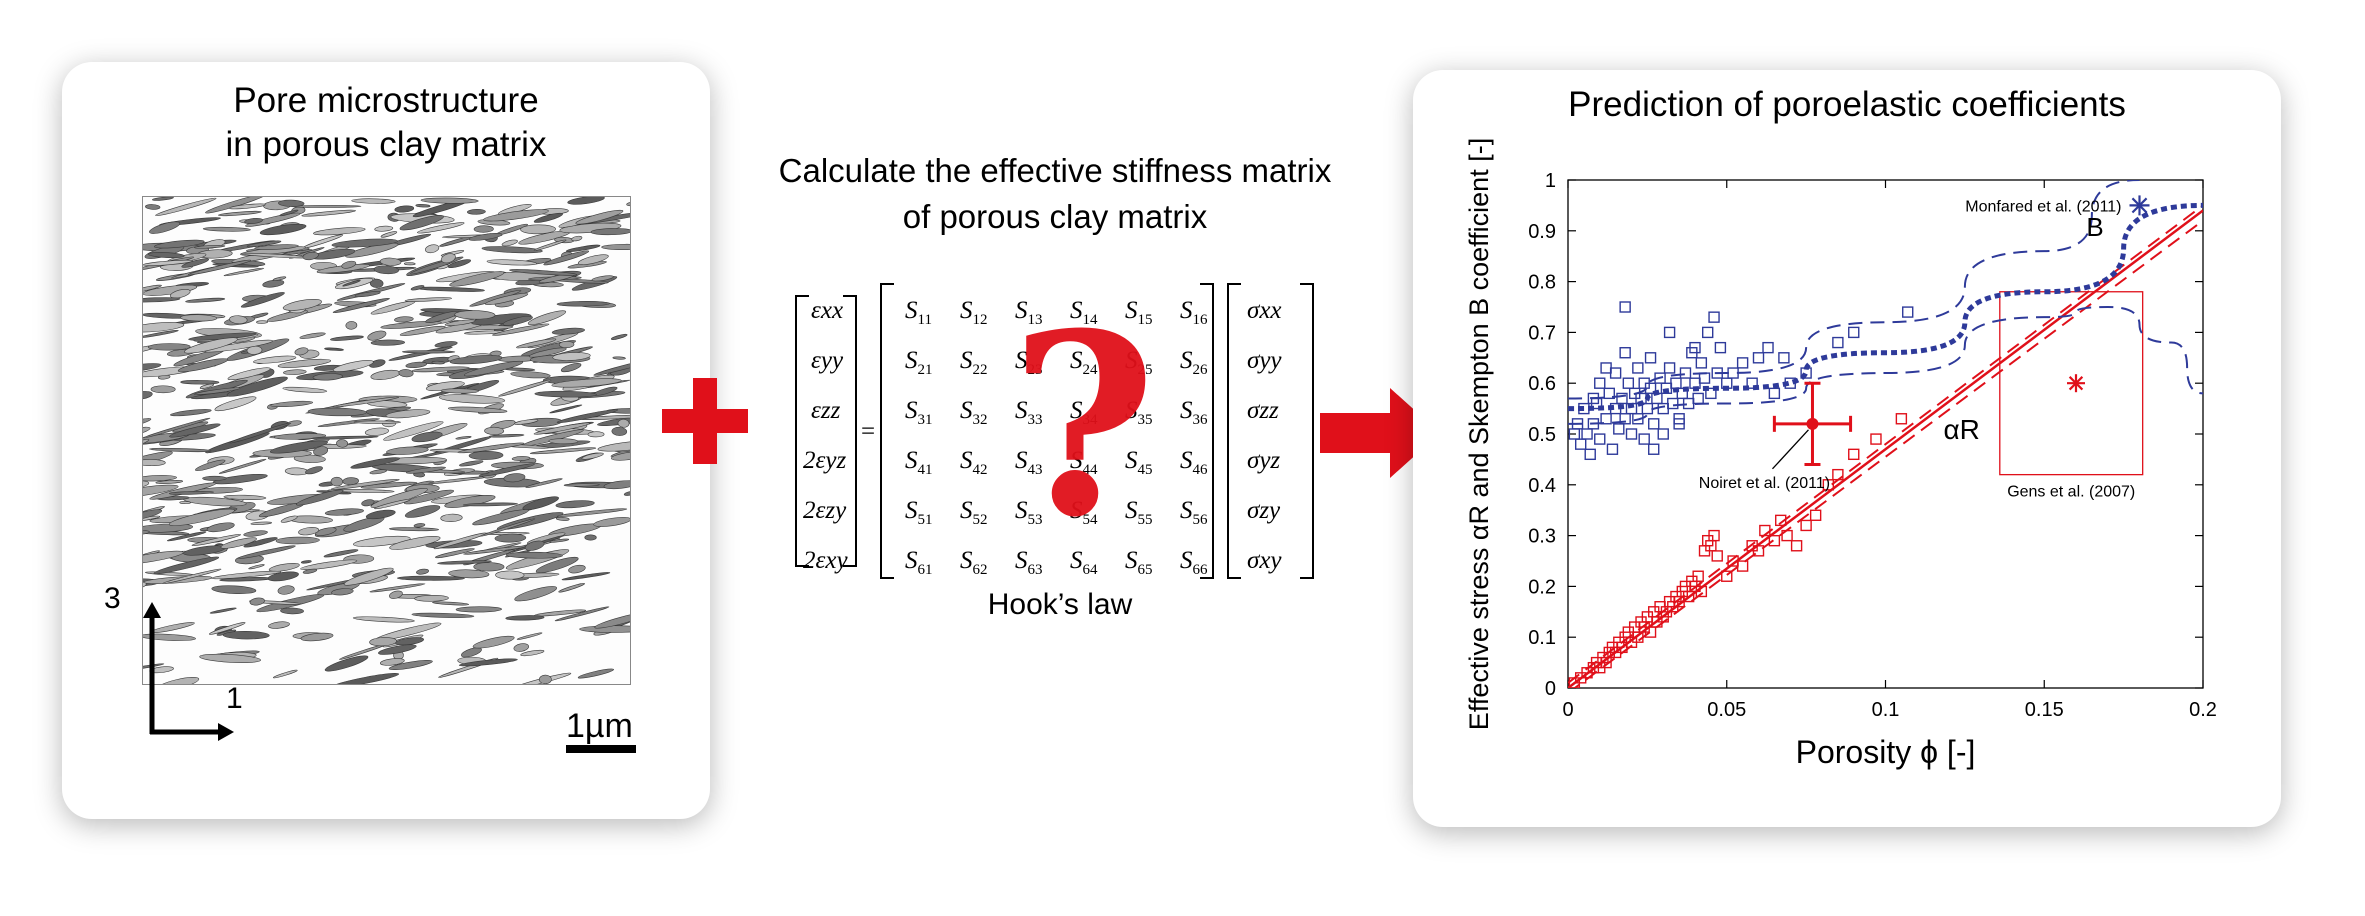  What do you see at coordinates (825, 560) in the screenshot?
I see `strain-component: 2εxy` at bounding box center [825, 560].